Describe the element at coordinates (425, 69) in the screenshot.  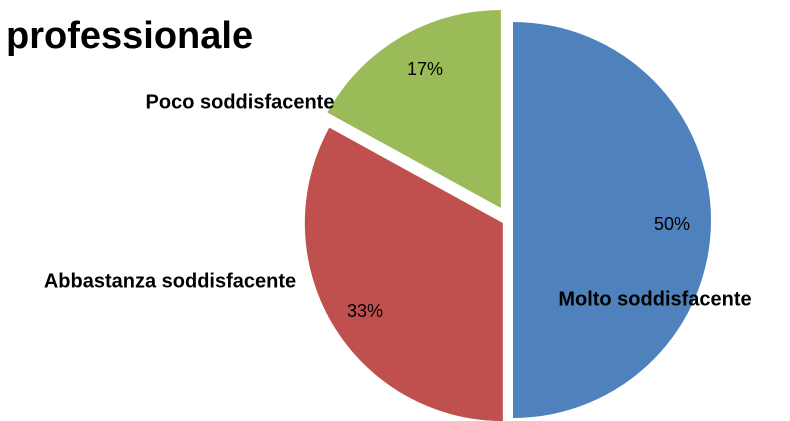
I see `slice-value-label: 17%` at that location.